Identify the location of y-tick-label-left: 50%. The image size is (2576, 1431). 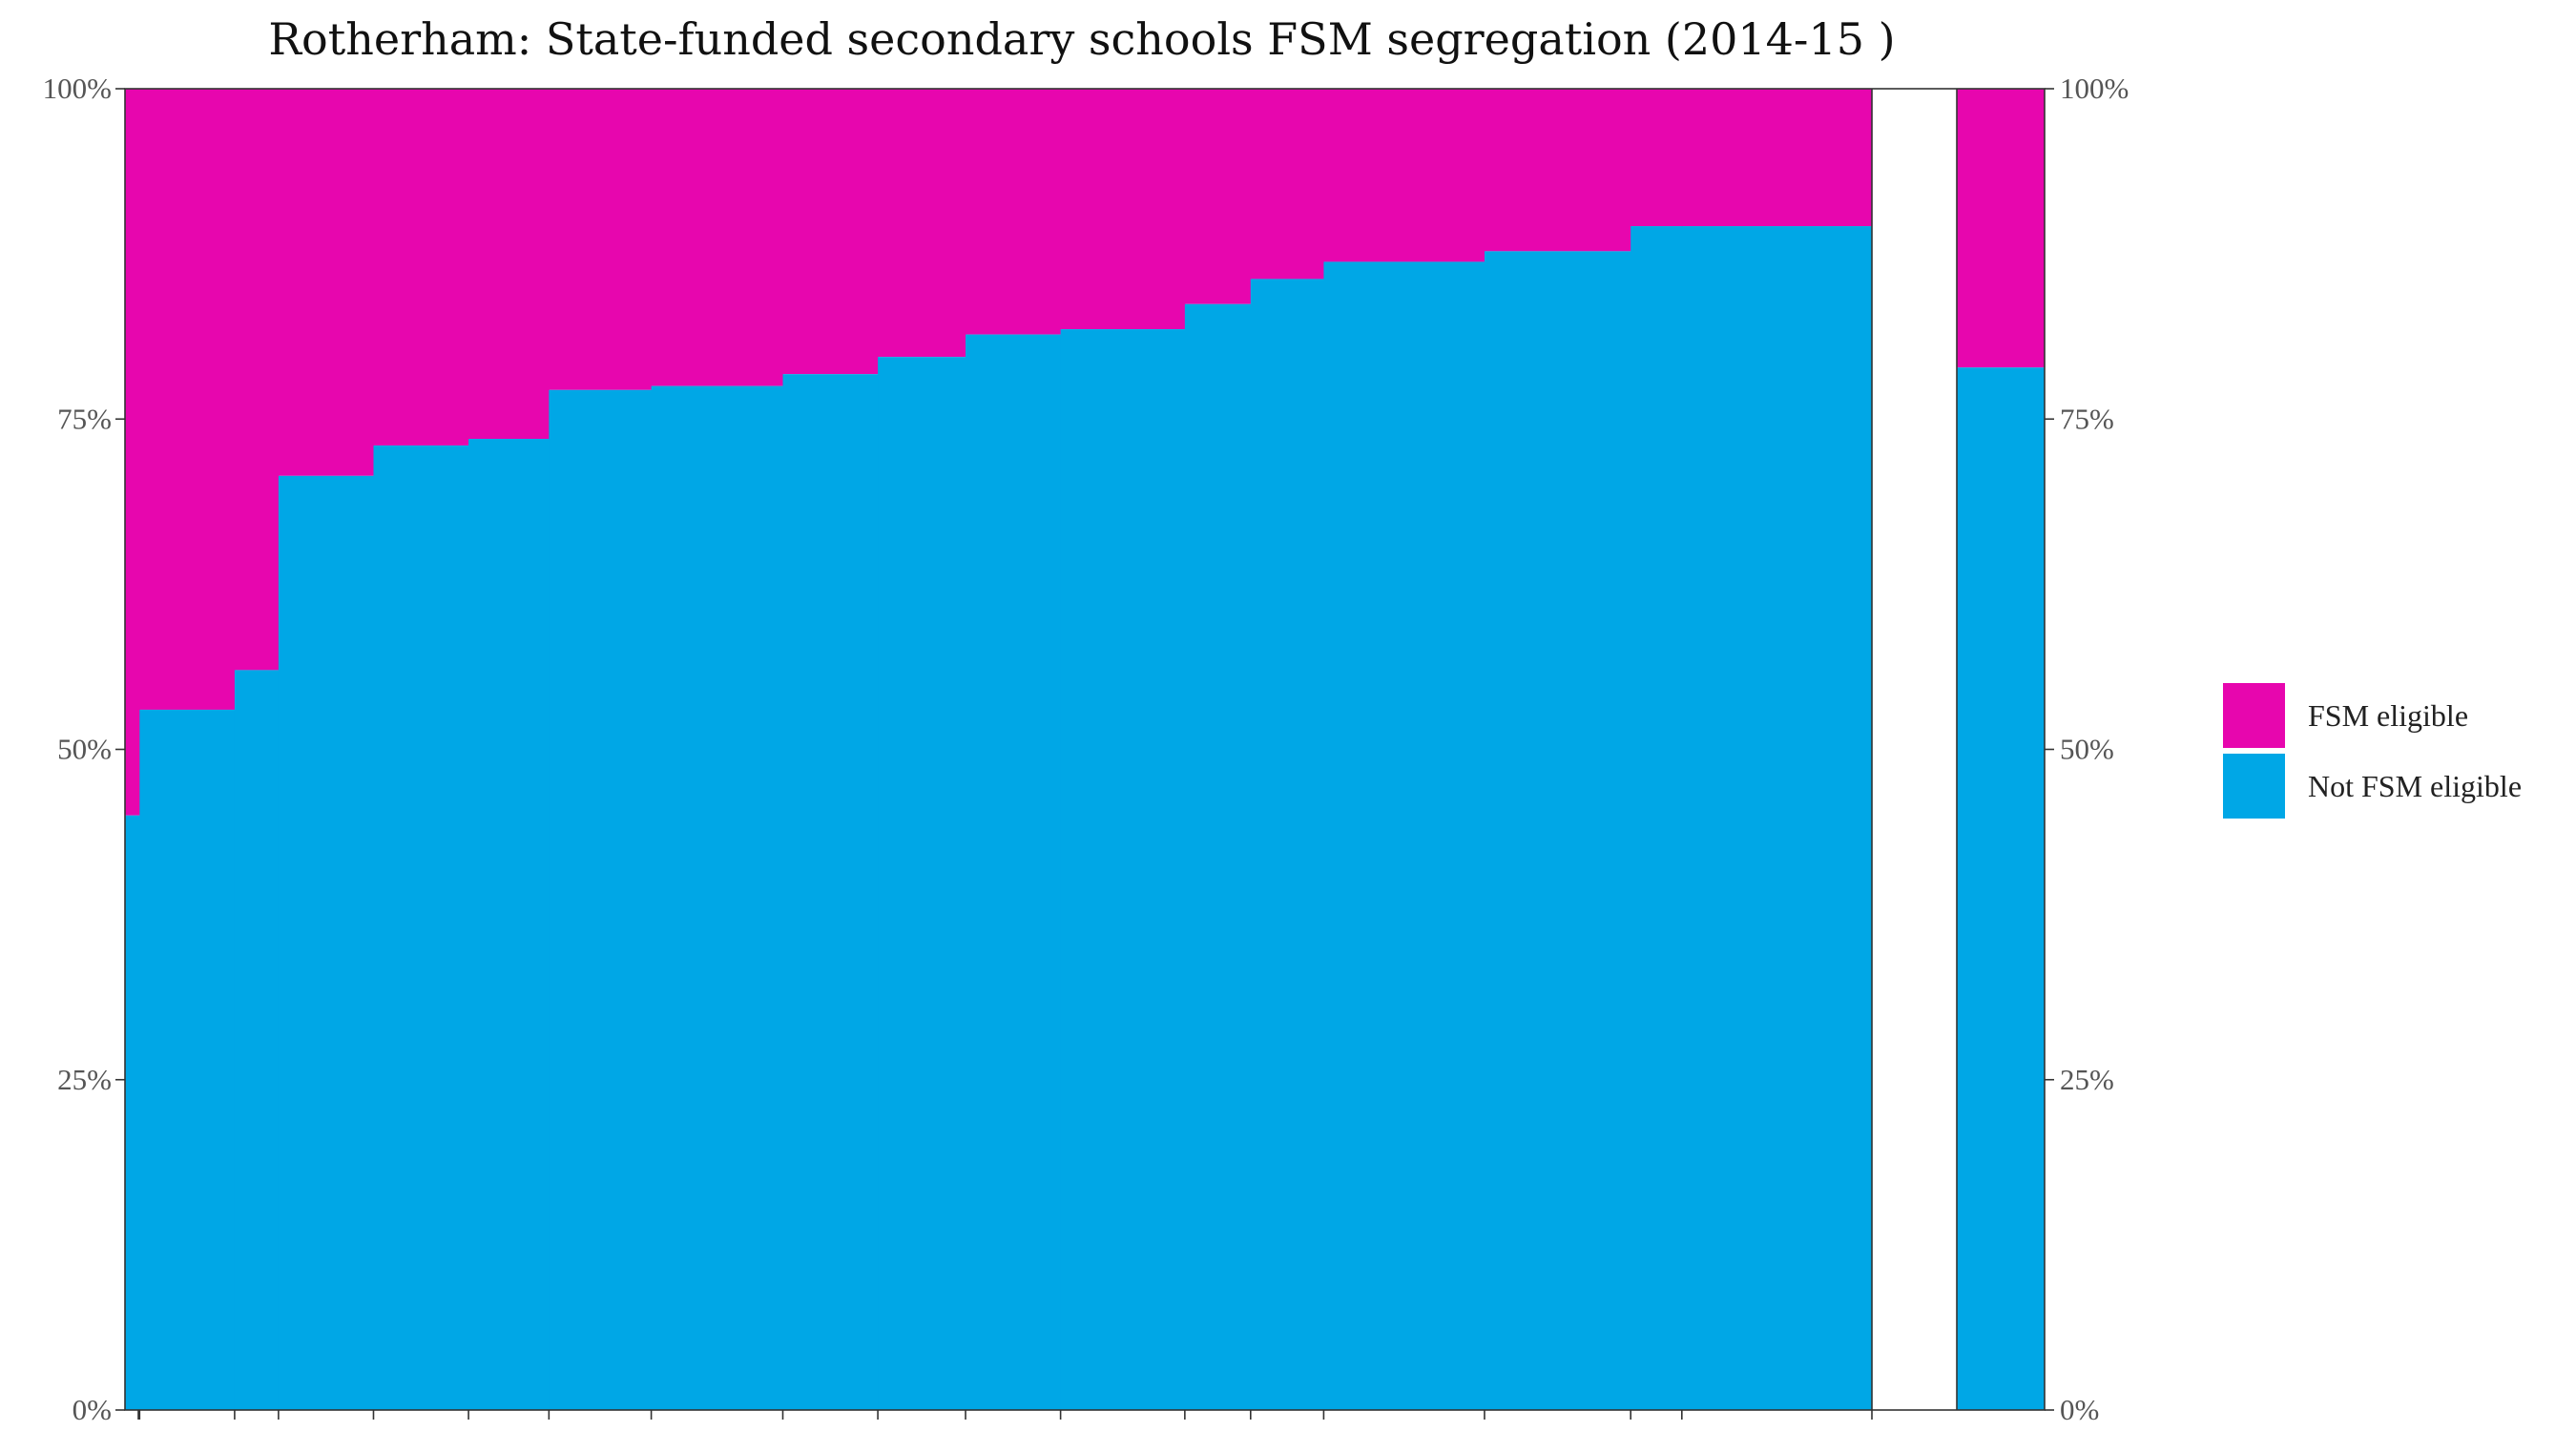
(84, 749).